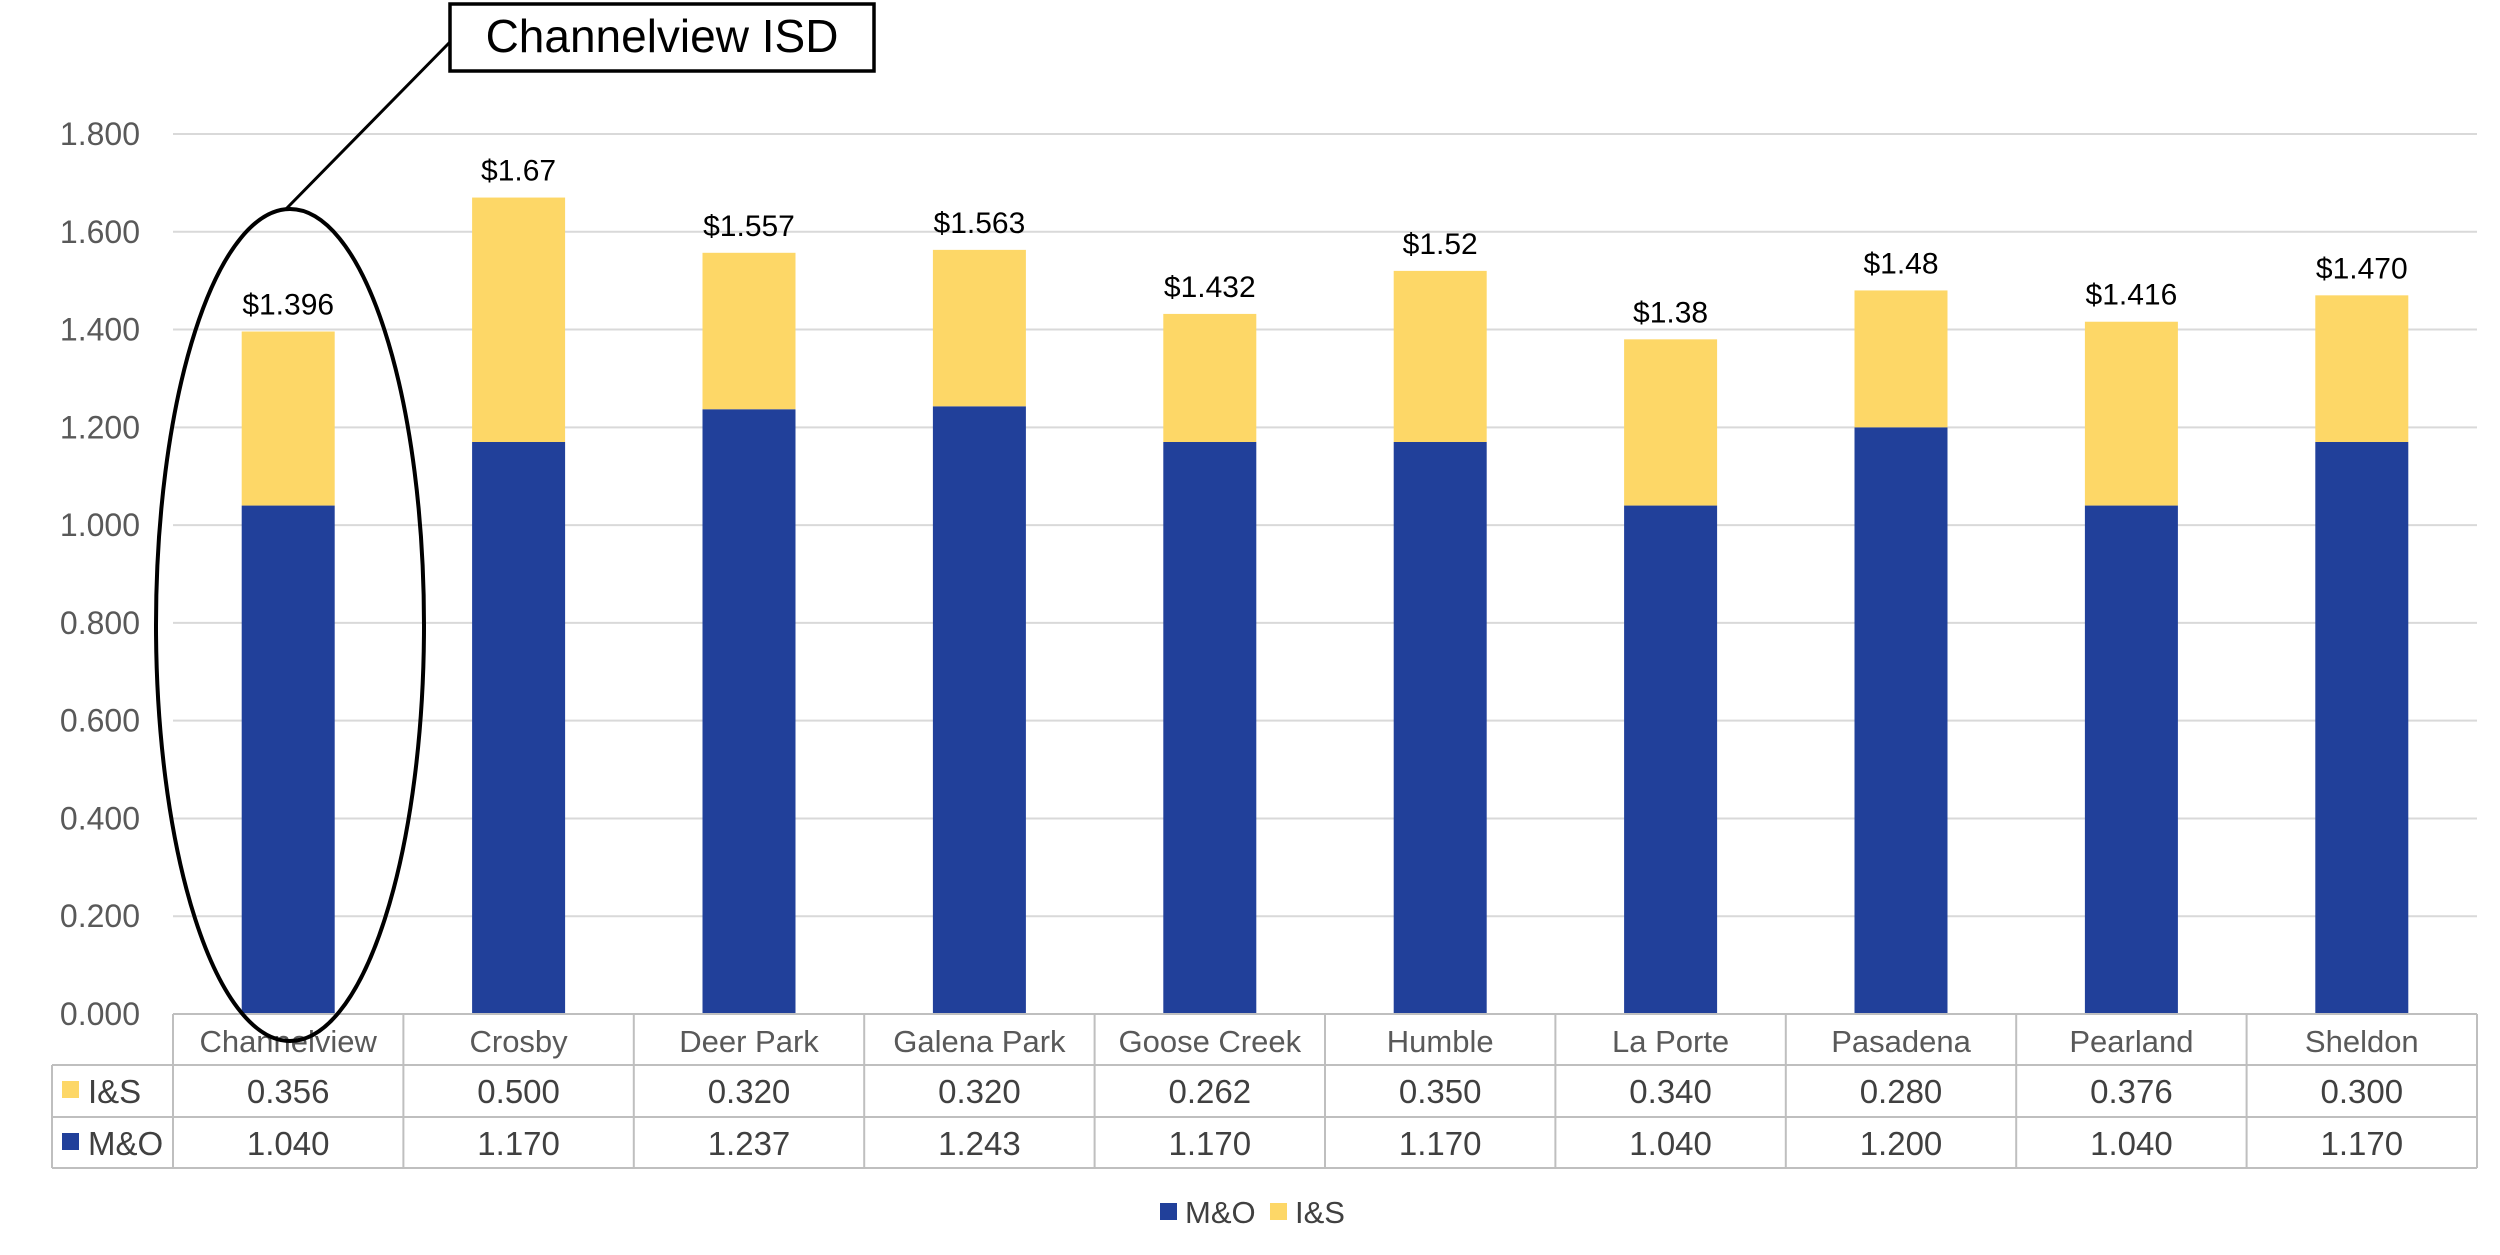 Image resolution: width=2500 pixels, height=1255 pixels. I want to click on table-cell: 0.340, so click(1670, 1091).